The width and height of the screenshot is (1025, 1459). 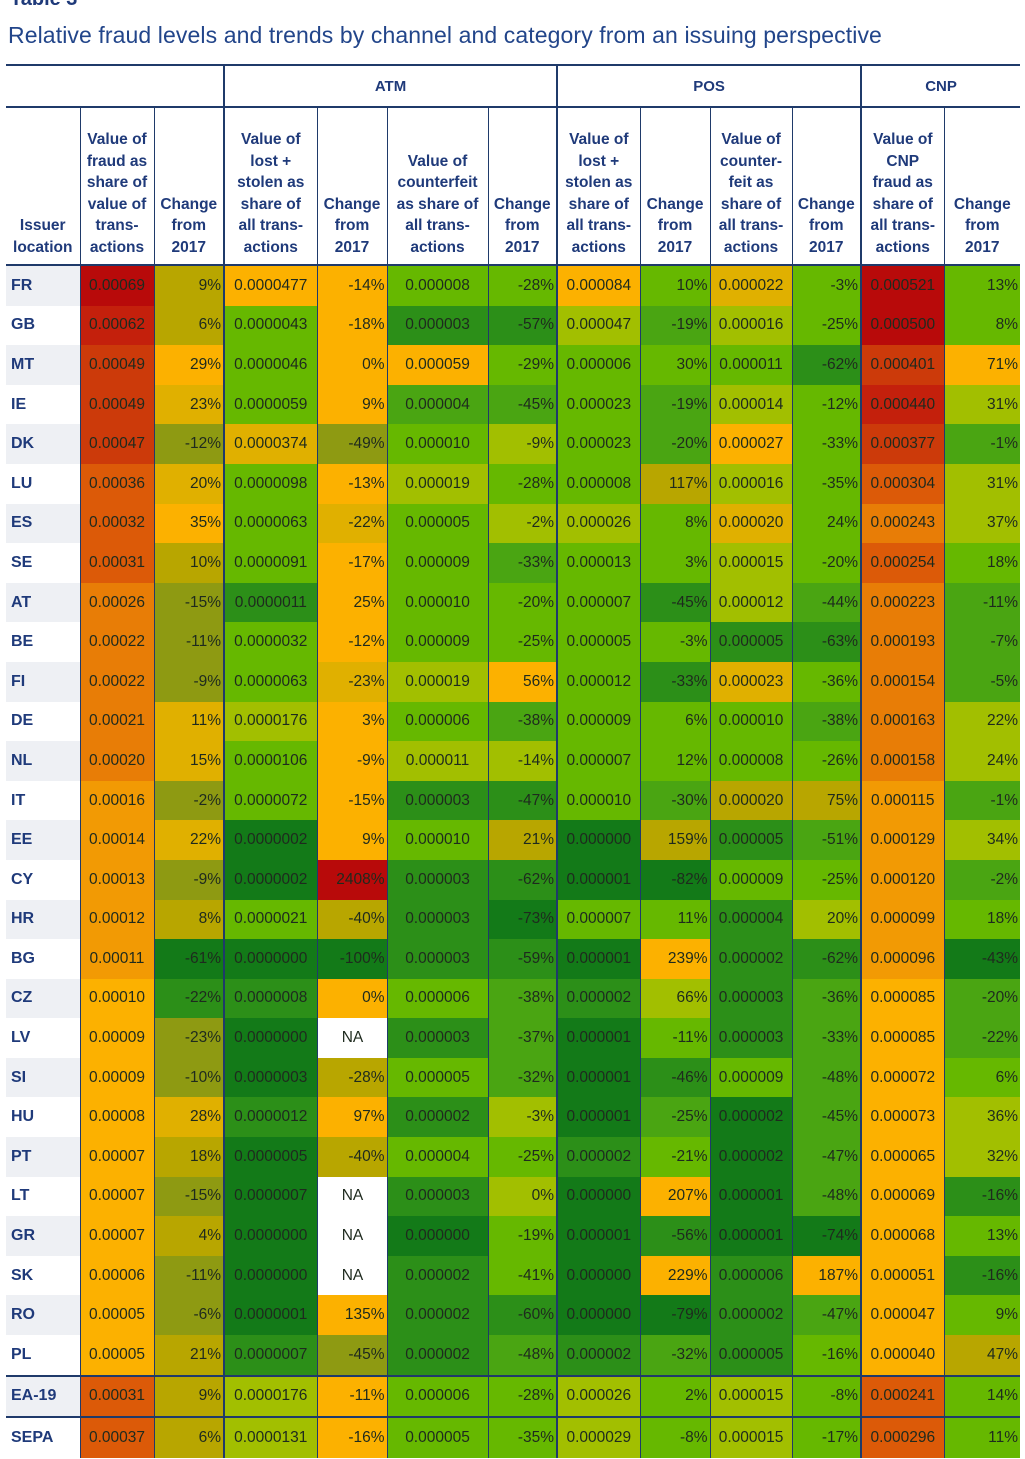 What do you see at coordinates (751, 1196) in the screenshot?
I see `pos-counterfeit-share-cell: 0.000001` at bounding box center [751, 1196].